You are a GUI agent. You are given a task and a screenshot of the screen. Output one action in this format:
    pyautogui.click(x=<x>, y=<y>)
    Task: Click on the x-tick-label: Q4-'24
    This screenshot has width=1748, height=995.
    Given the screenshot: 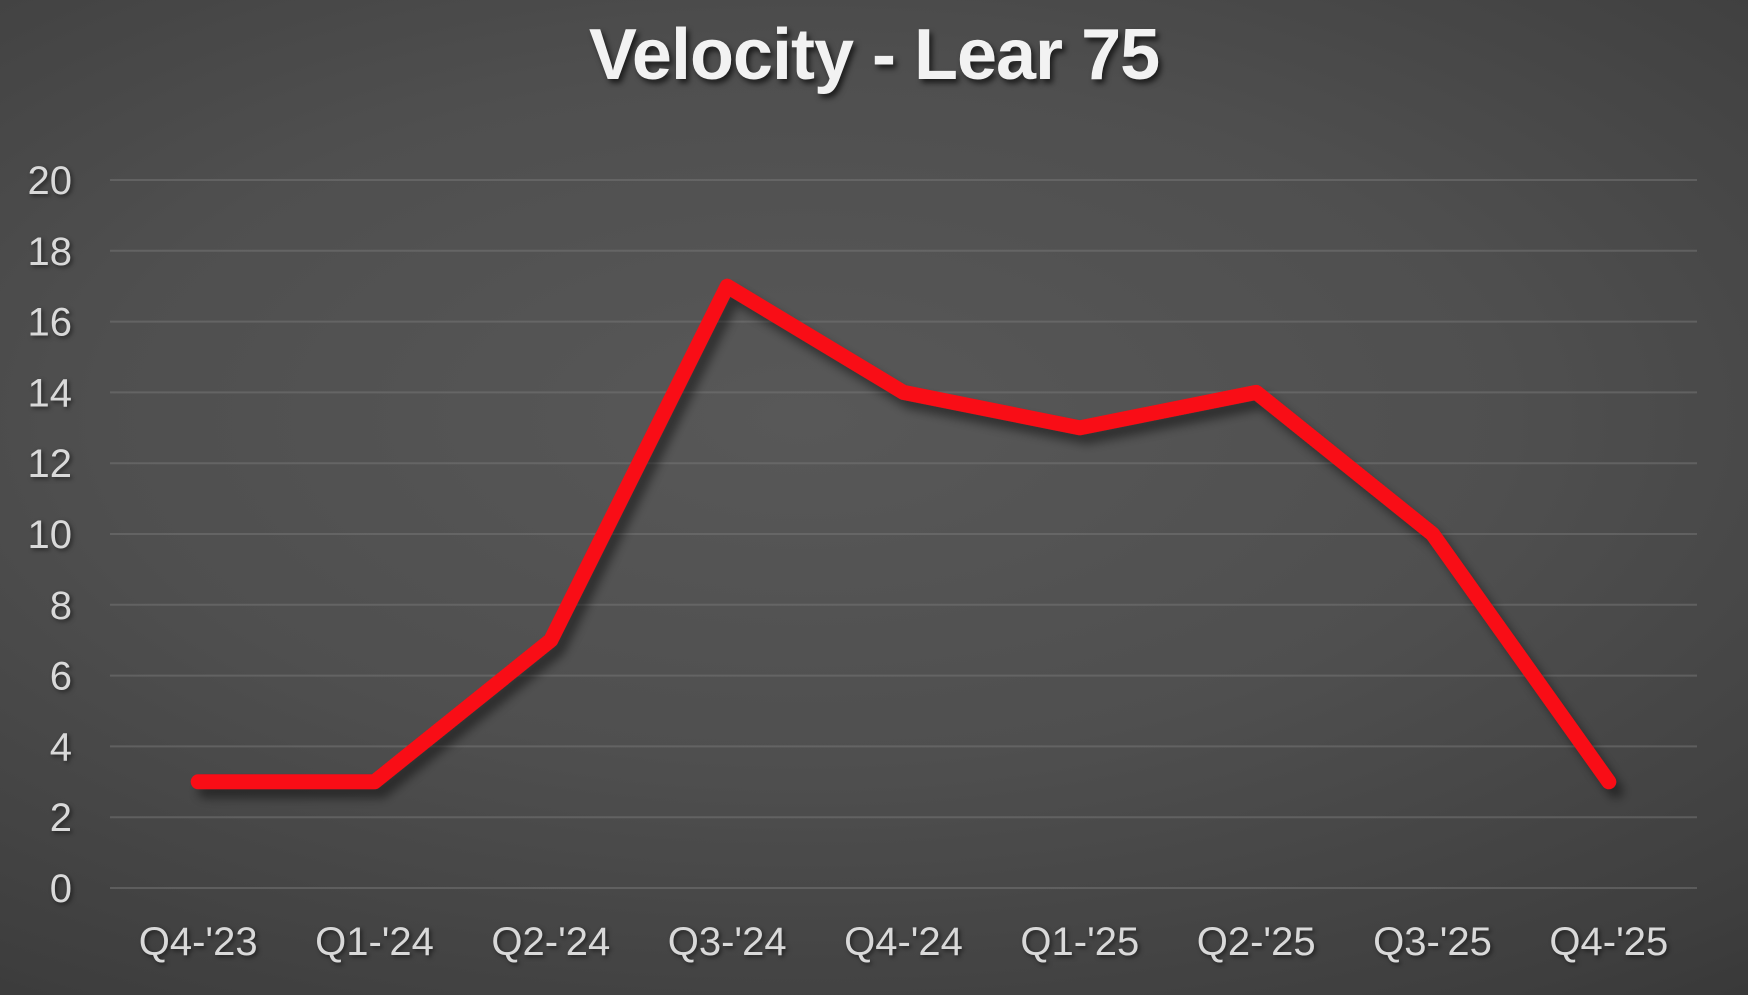 What is the action you would take?
    pyautogui.click(x=903, y=942)
    